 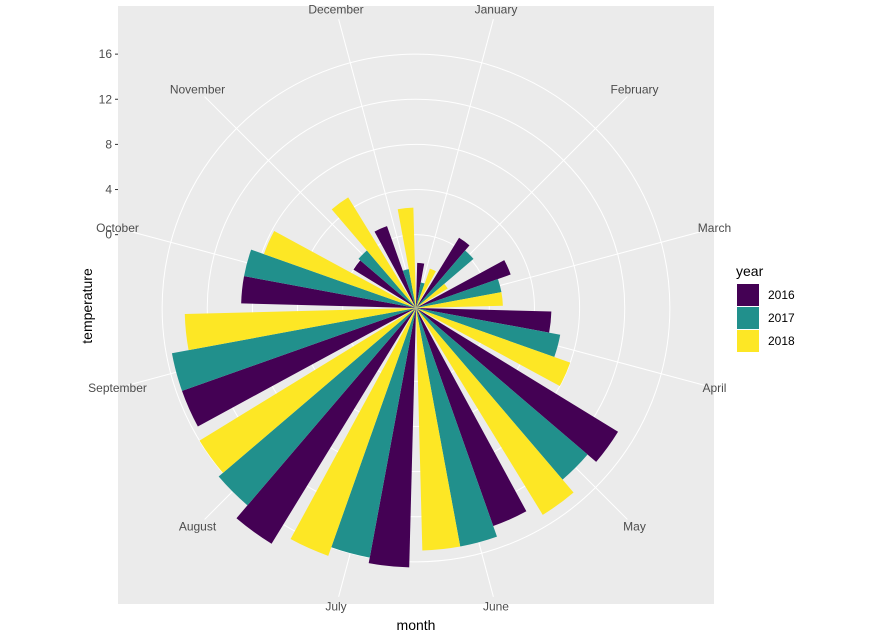 I want to click on bar-october-2016, so click(x=328, y=292).